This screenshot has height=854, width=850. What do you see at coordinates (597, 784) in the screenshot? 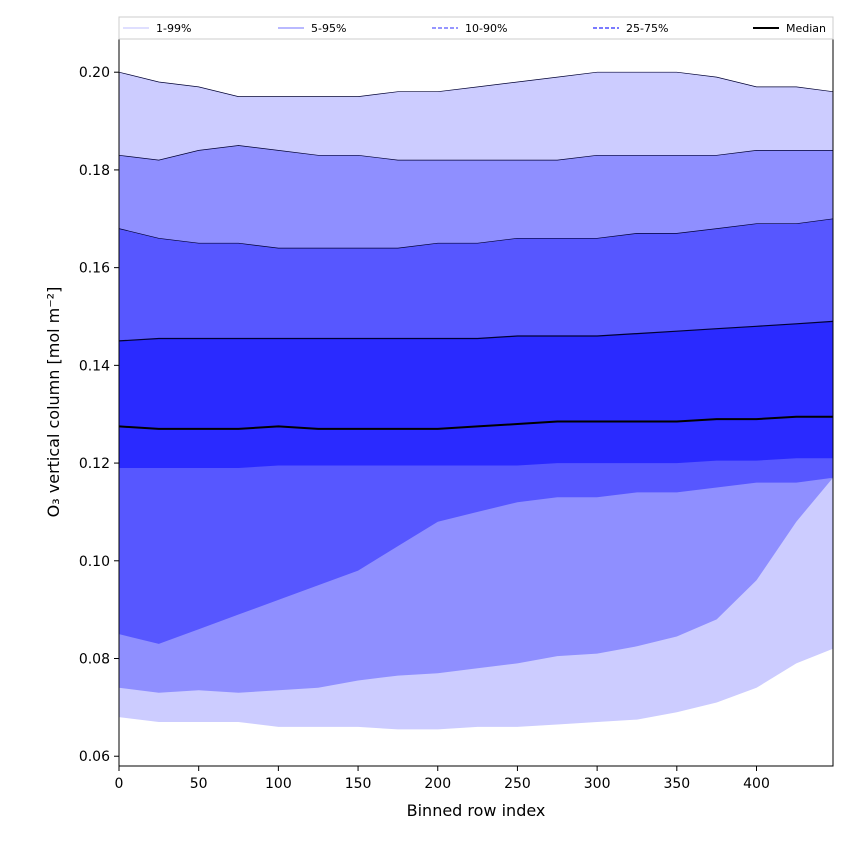
I see `x-tick-label: 300` at bounding box center [597, 784].